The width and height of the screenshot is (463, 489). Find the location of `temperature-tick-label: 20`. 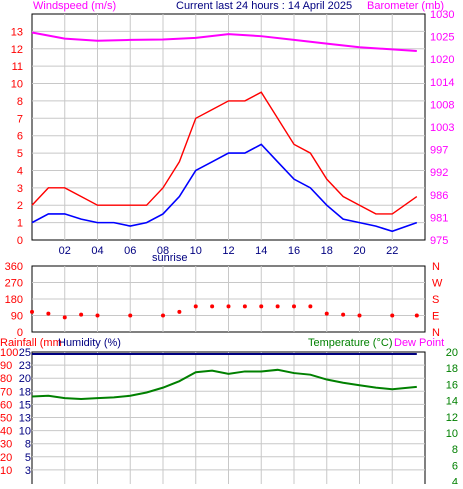

temperature-tick-label: 20 is located at coordinates (452, 353).